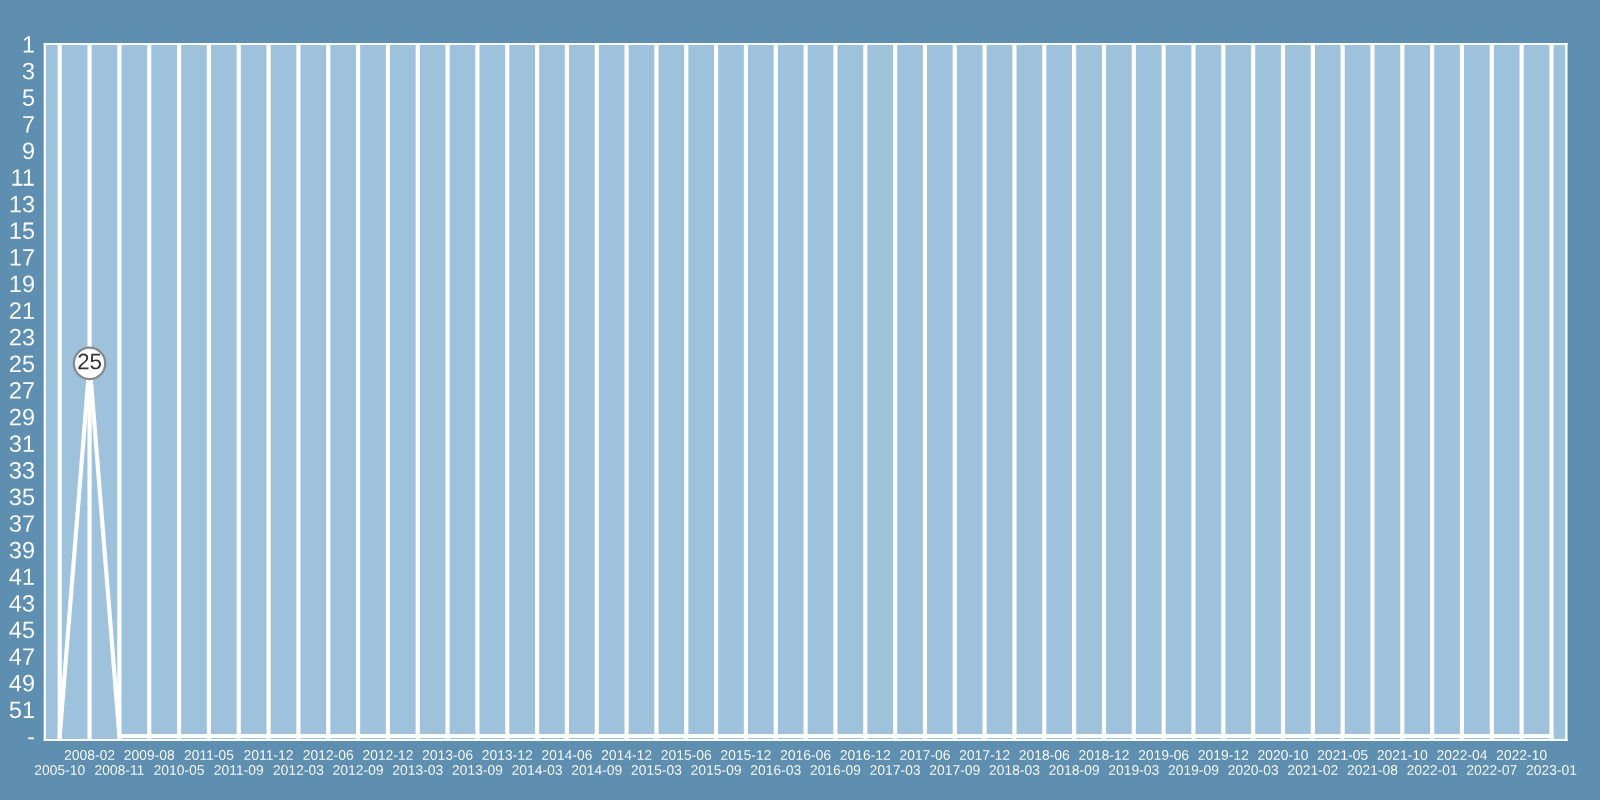 This screenshot has width=1600, height=800. What do you see at coordinates (21, 444) in the screenshot?
I see `y-tick-label: 31` at bounding box center [21, 444].